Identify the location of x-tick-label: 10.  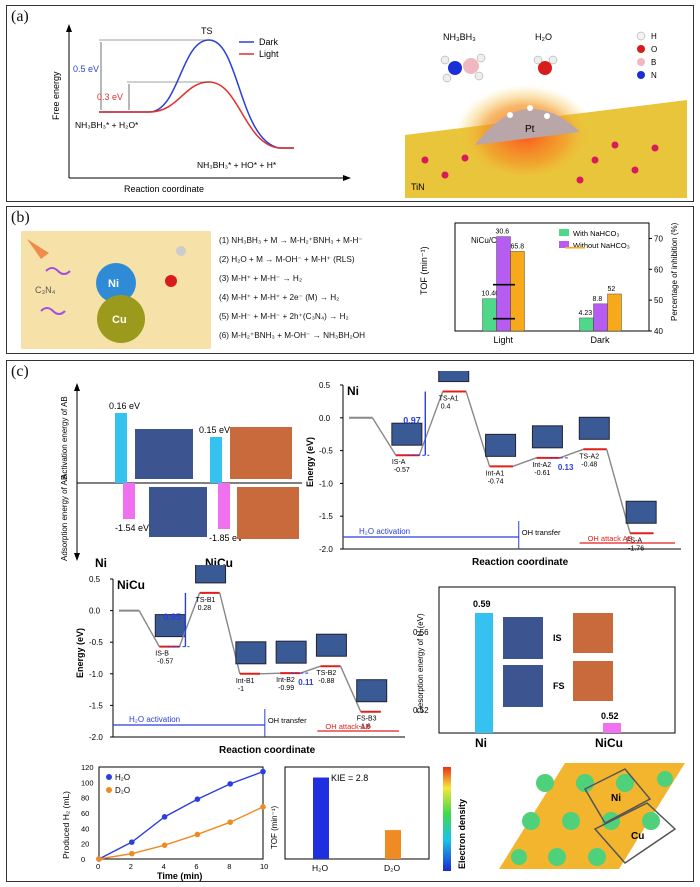
(264, 866).